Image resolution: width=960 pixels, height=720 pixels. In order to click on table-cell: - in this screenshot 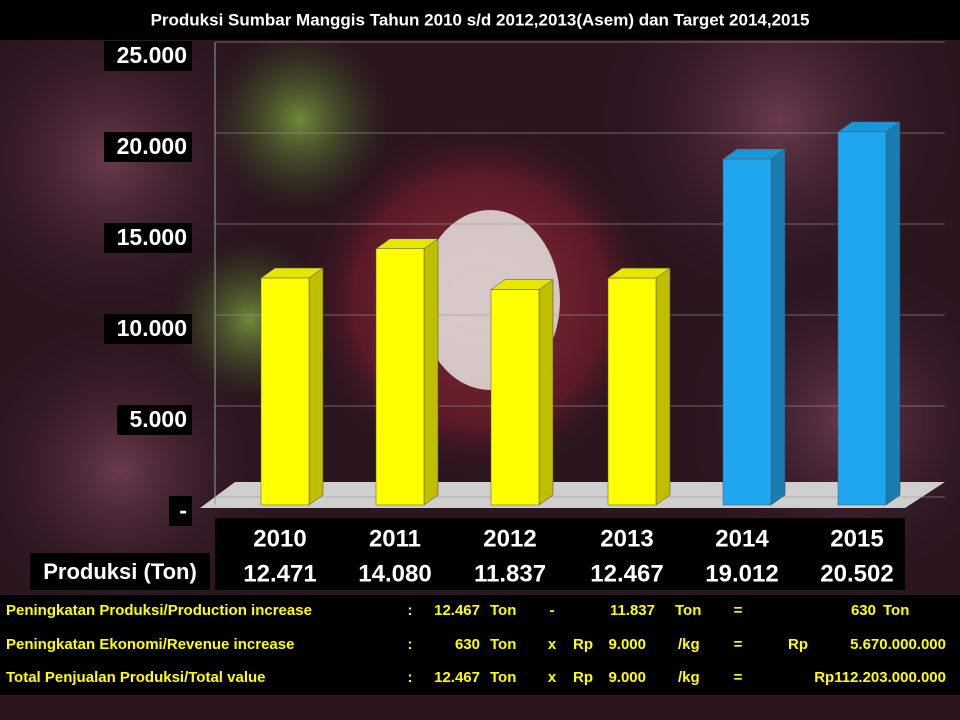, I will do `click(552, 610)`.